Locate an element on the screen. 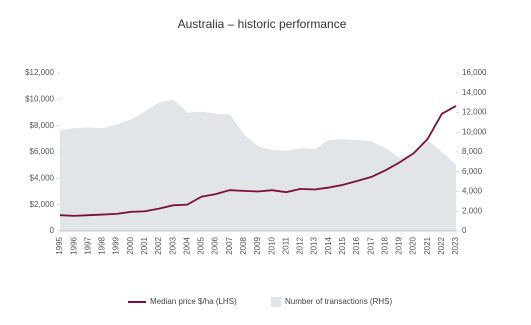 The width and height of the screenshot is (531, 325). x-tick-label: 1998 is located at coordinates (102, 245).